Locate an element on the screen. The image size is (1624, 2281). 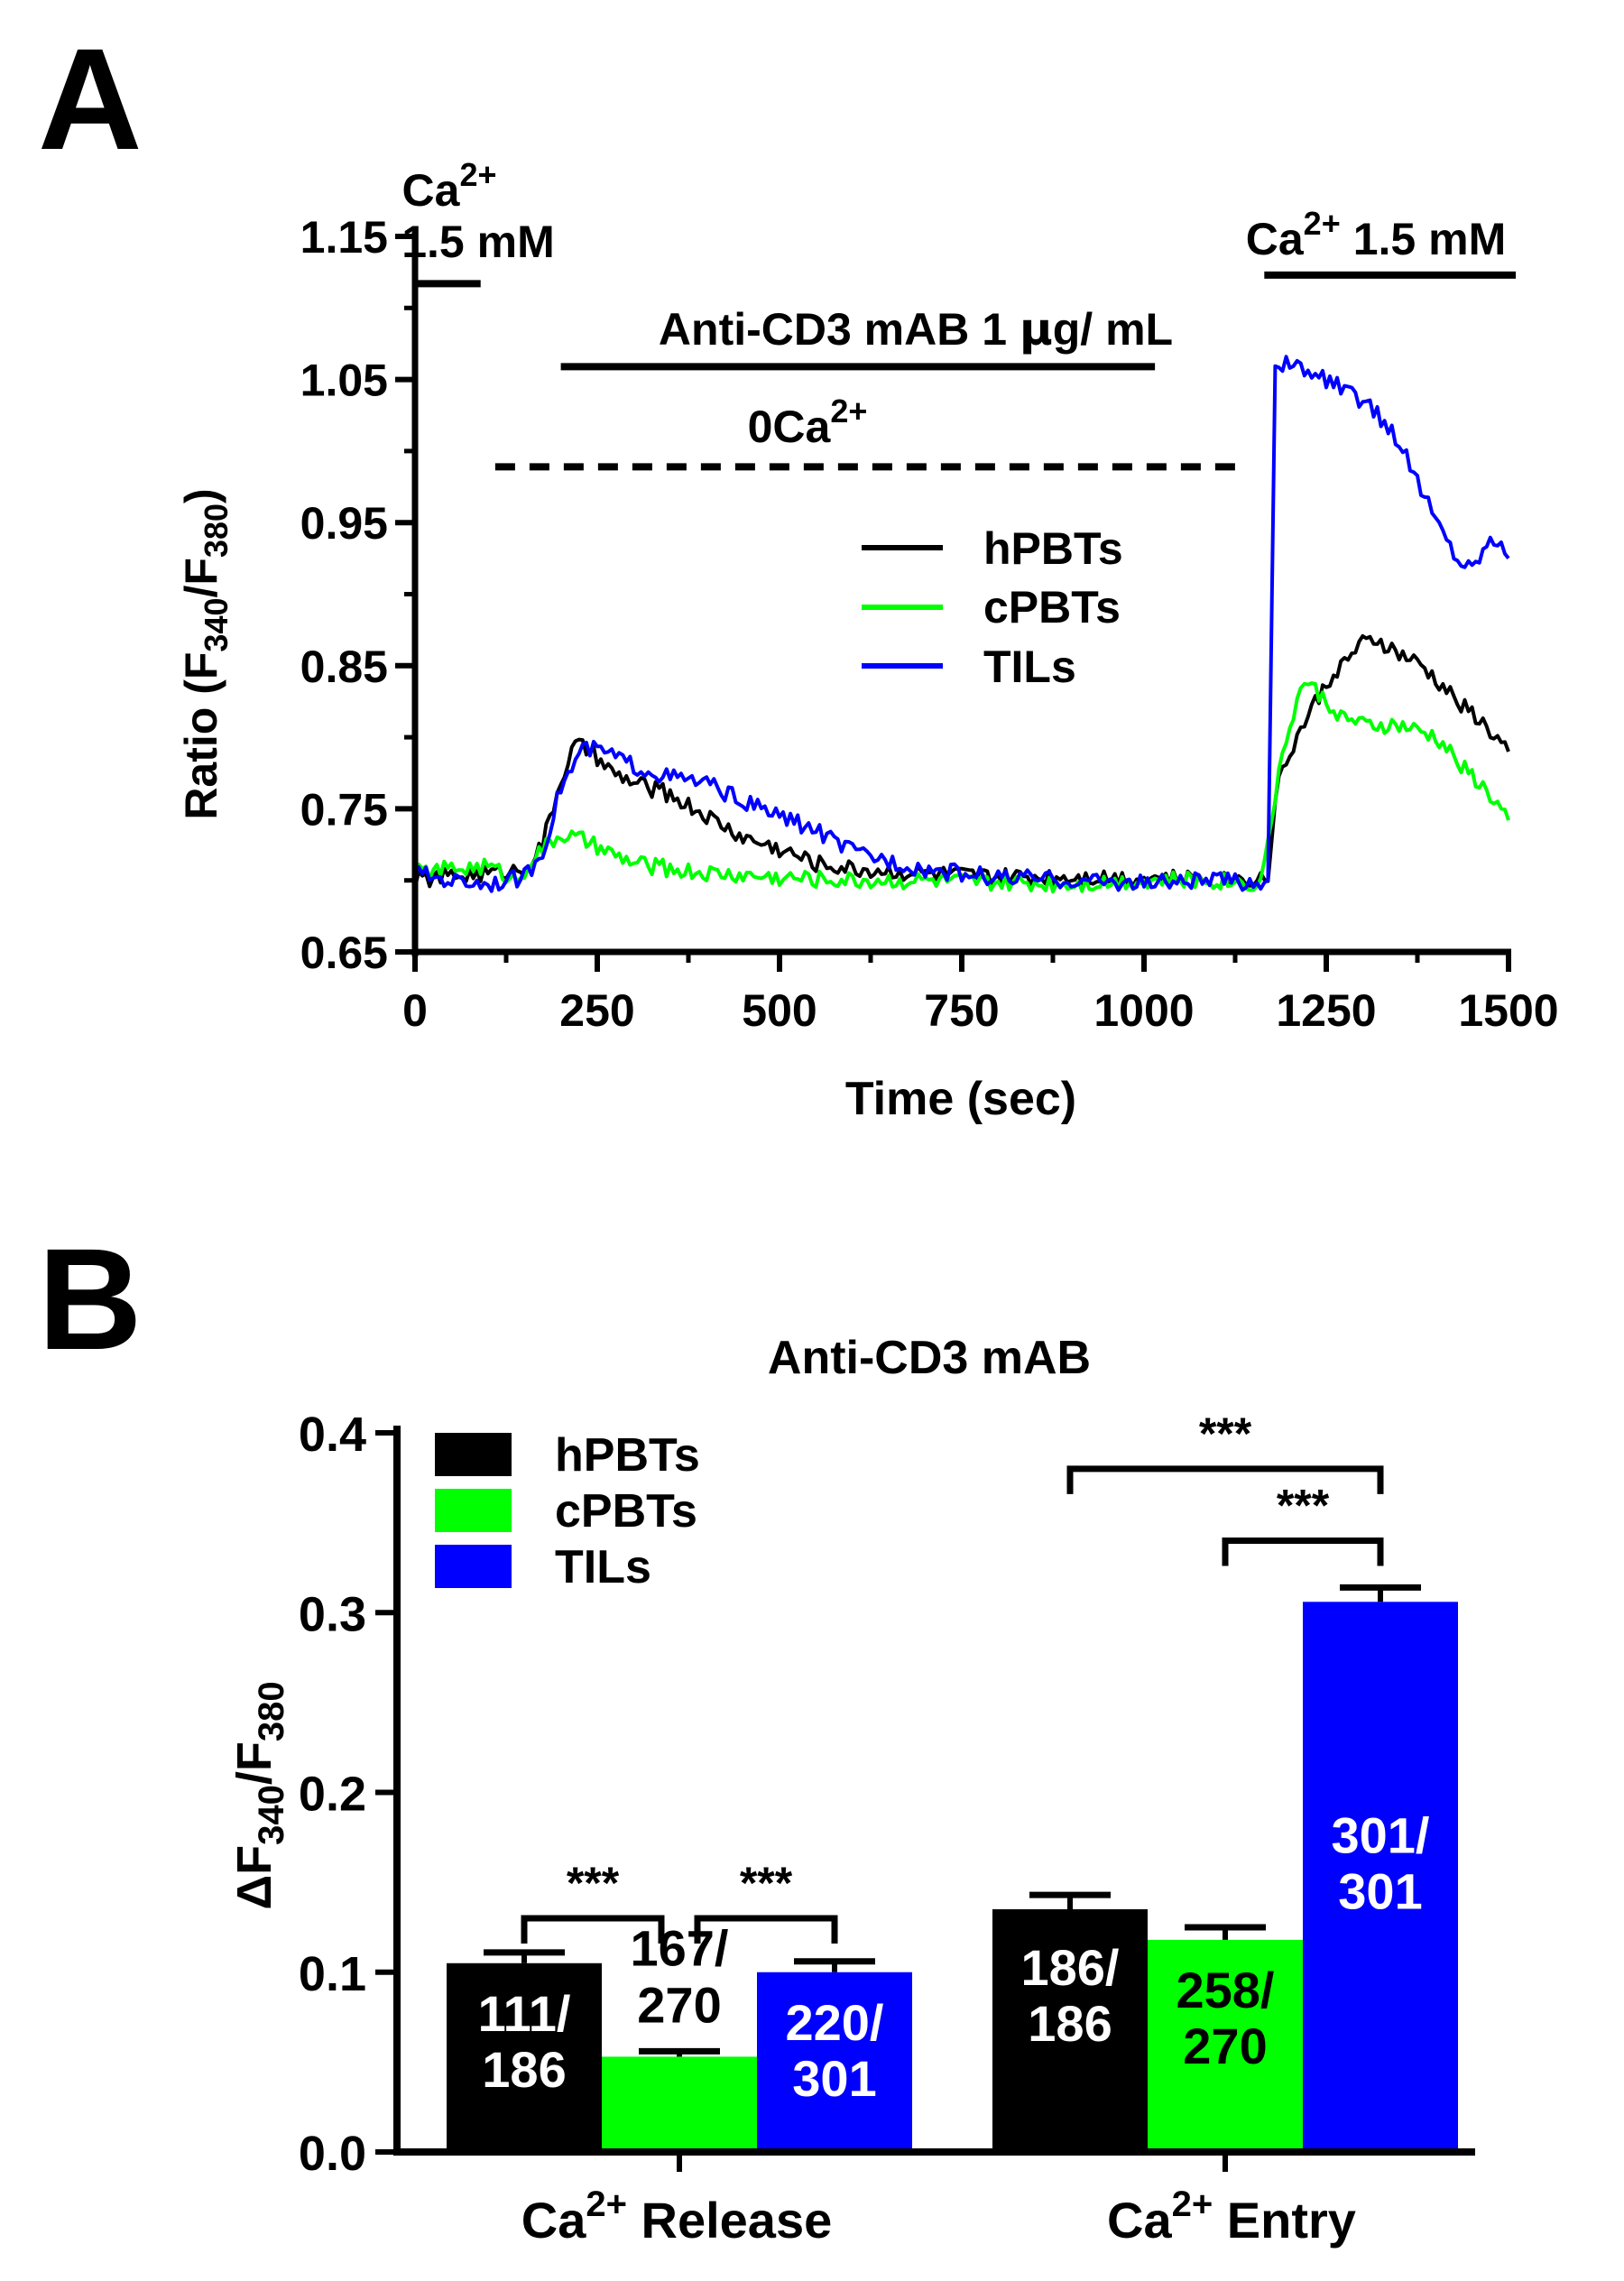
a-x-tick-label: 1000 is located at coordinates (1143, 1010).